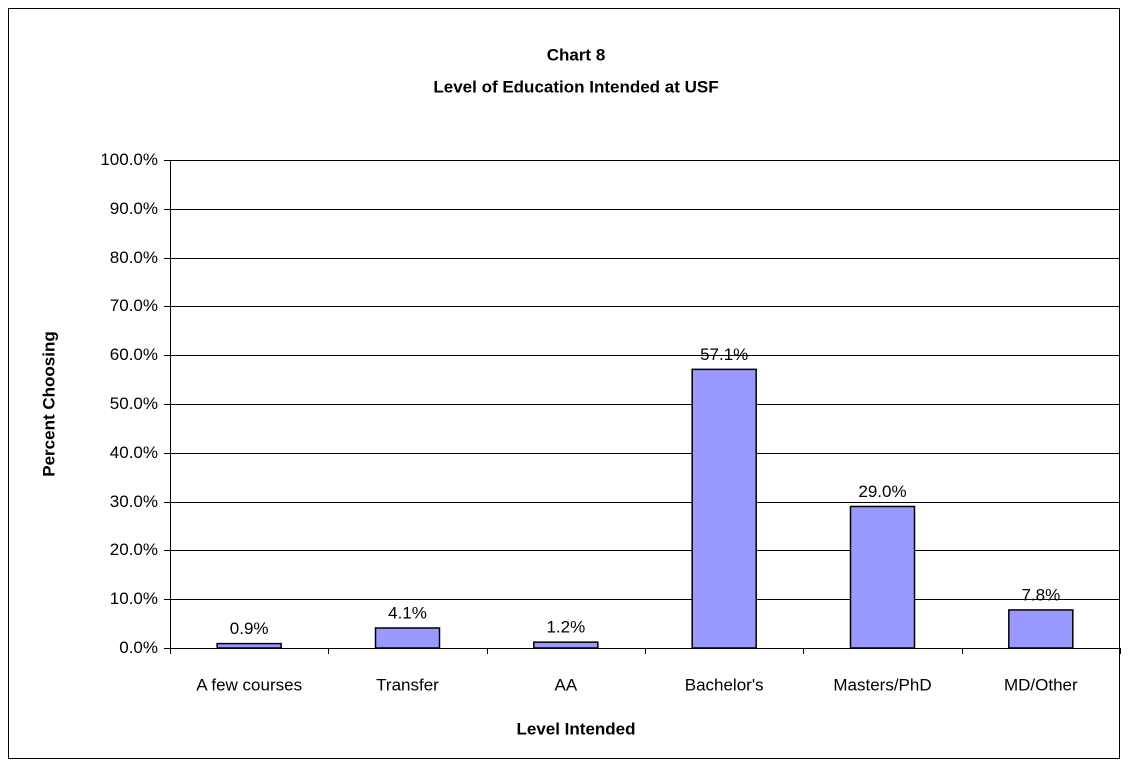 Image resolution: width=1128 pixels, height=760 pixels. What do you see at coordinates (134, 208) in the screenshot?
I see `y-tick-label: 90.0%` at bounding box center [134, 208].